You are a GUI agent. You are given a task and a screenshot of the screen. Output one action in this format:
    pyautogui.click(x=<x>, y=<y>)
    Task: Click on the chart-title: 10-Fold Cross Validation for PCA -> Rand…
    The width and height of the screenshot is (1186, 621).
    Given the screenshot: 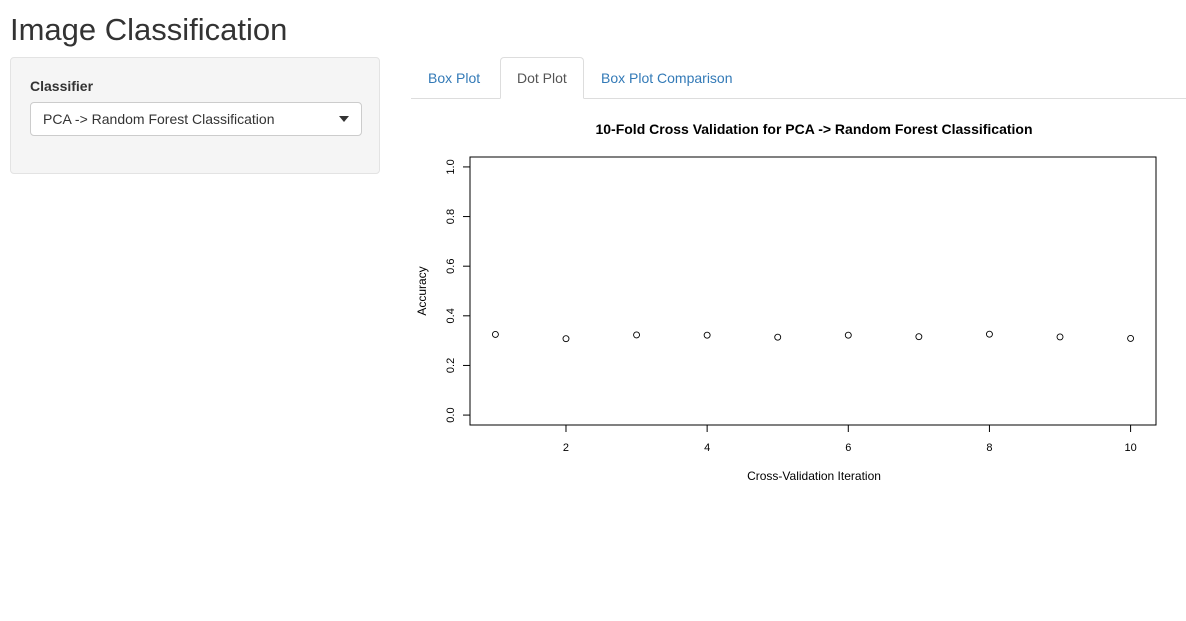 What is the action you would take?
    pyautogui.click(x=813, y=129)
    